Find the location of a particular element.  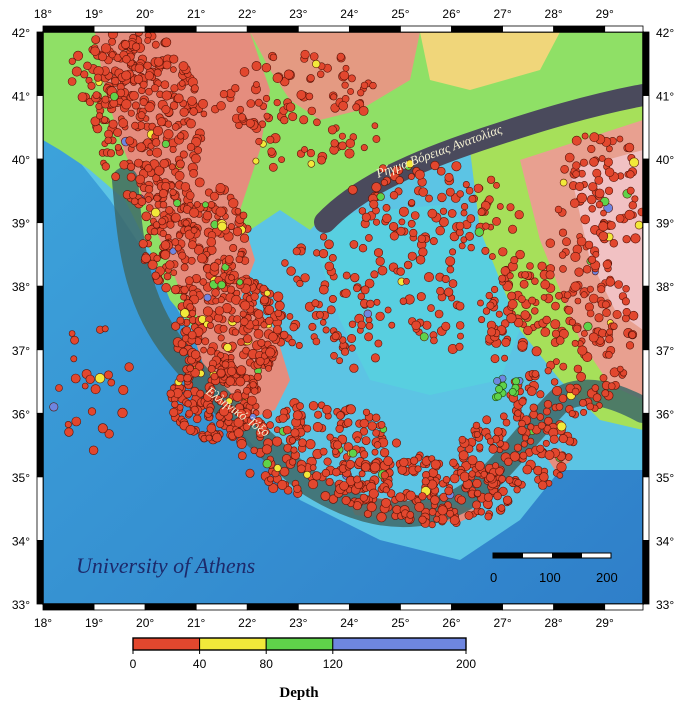

lat-tick-label-left: 39° is located at coordinates (21, 224).